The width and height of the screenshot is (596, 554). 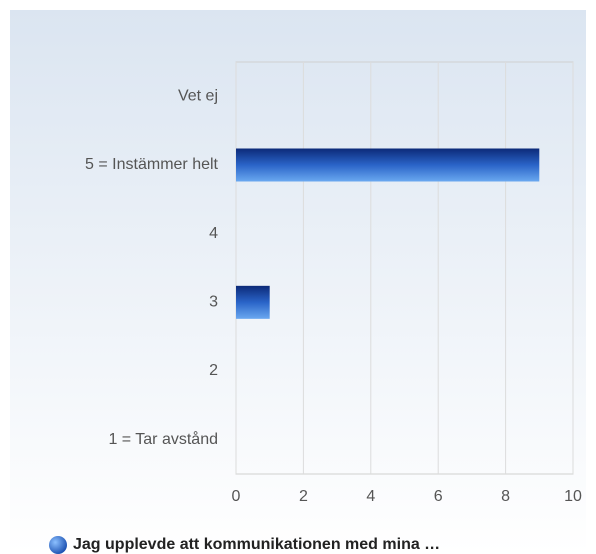 I want to click on y-tick-label: 1 = Tar avstånd, so click(x=163, y=439).